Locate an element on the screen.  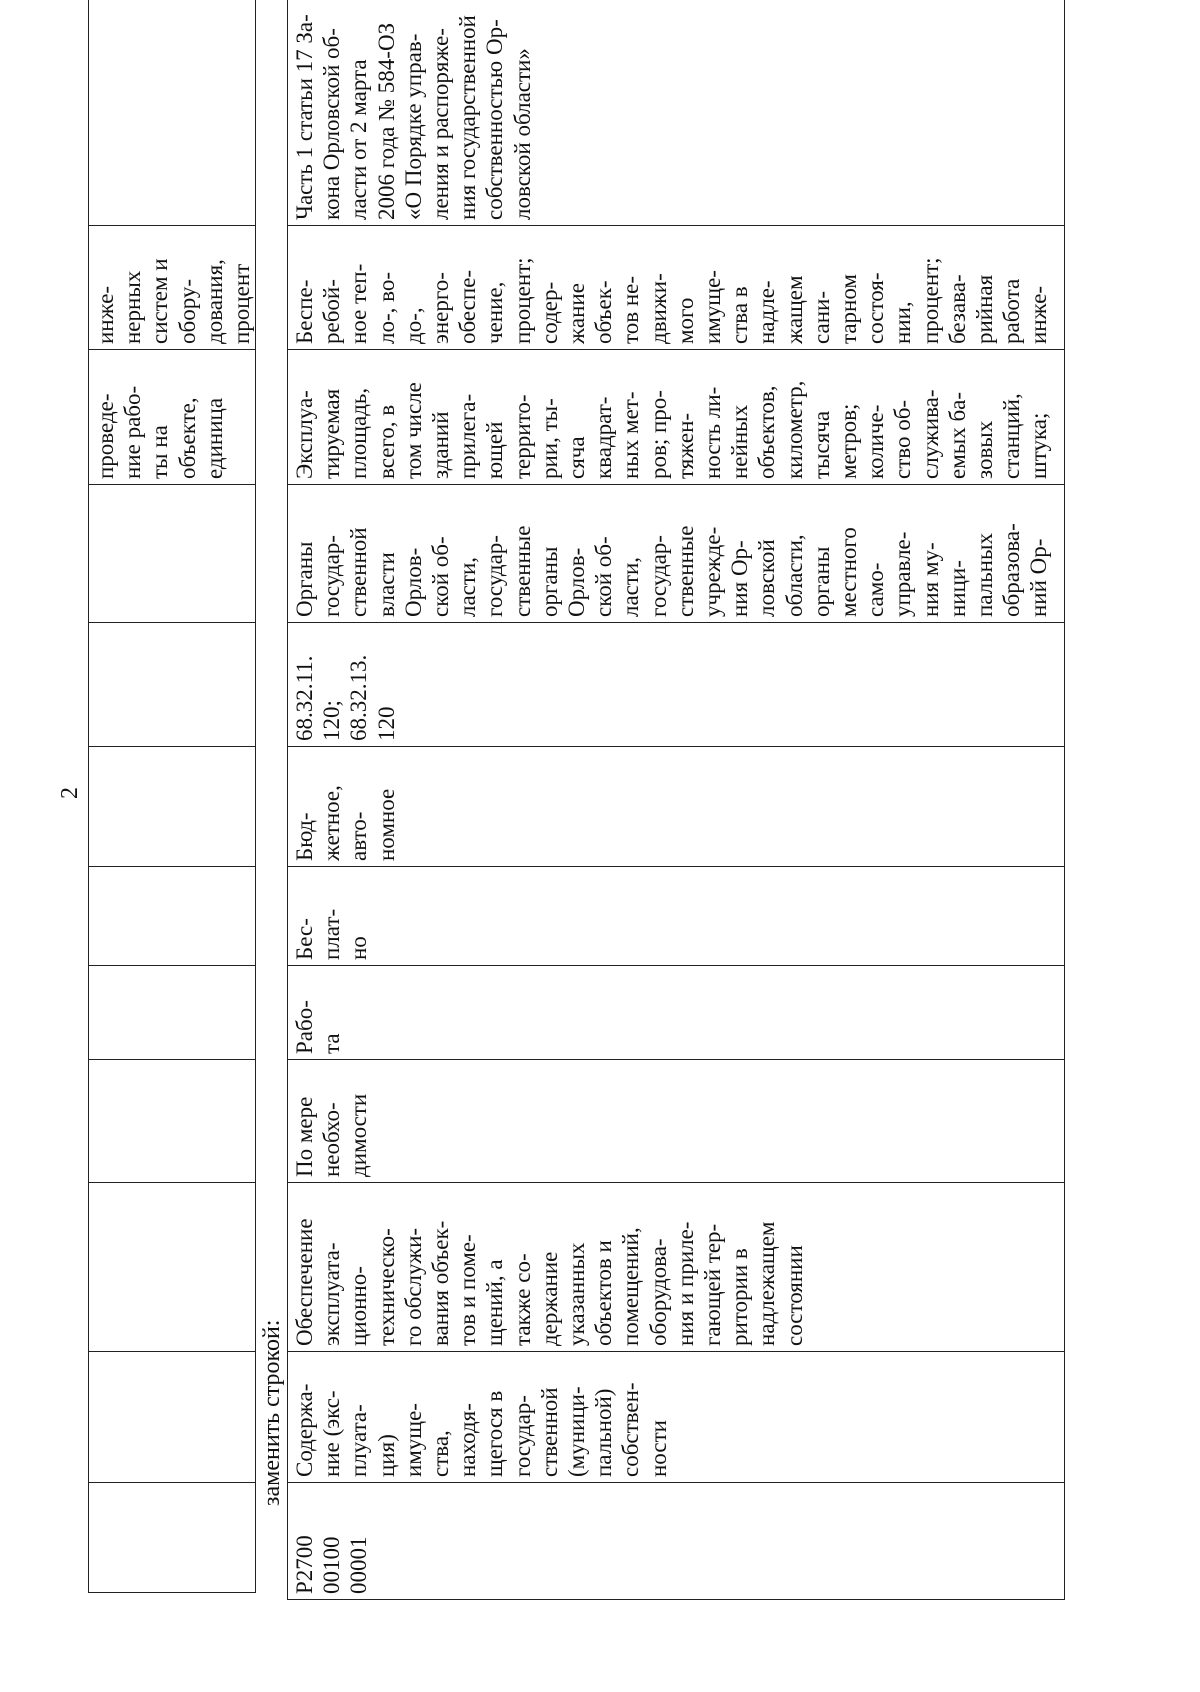
cell-okved is located at coordinates (172, 684).